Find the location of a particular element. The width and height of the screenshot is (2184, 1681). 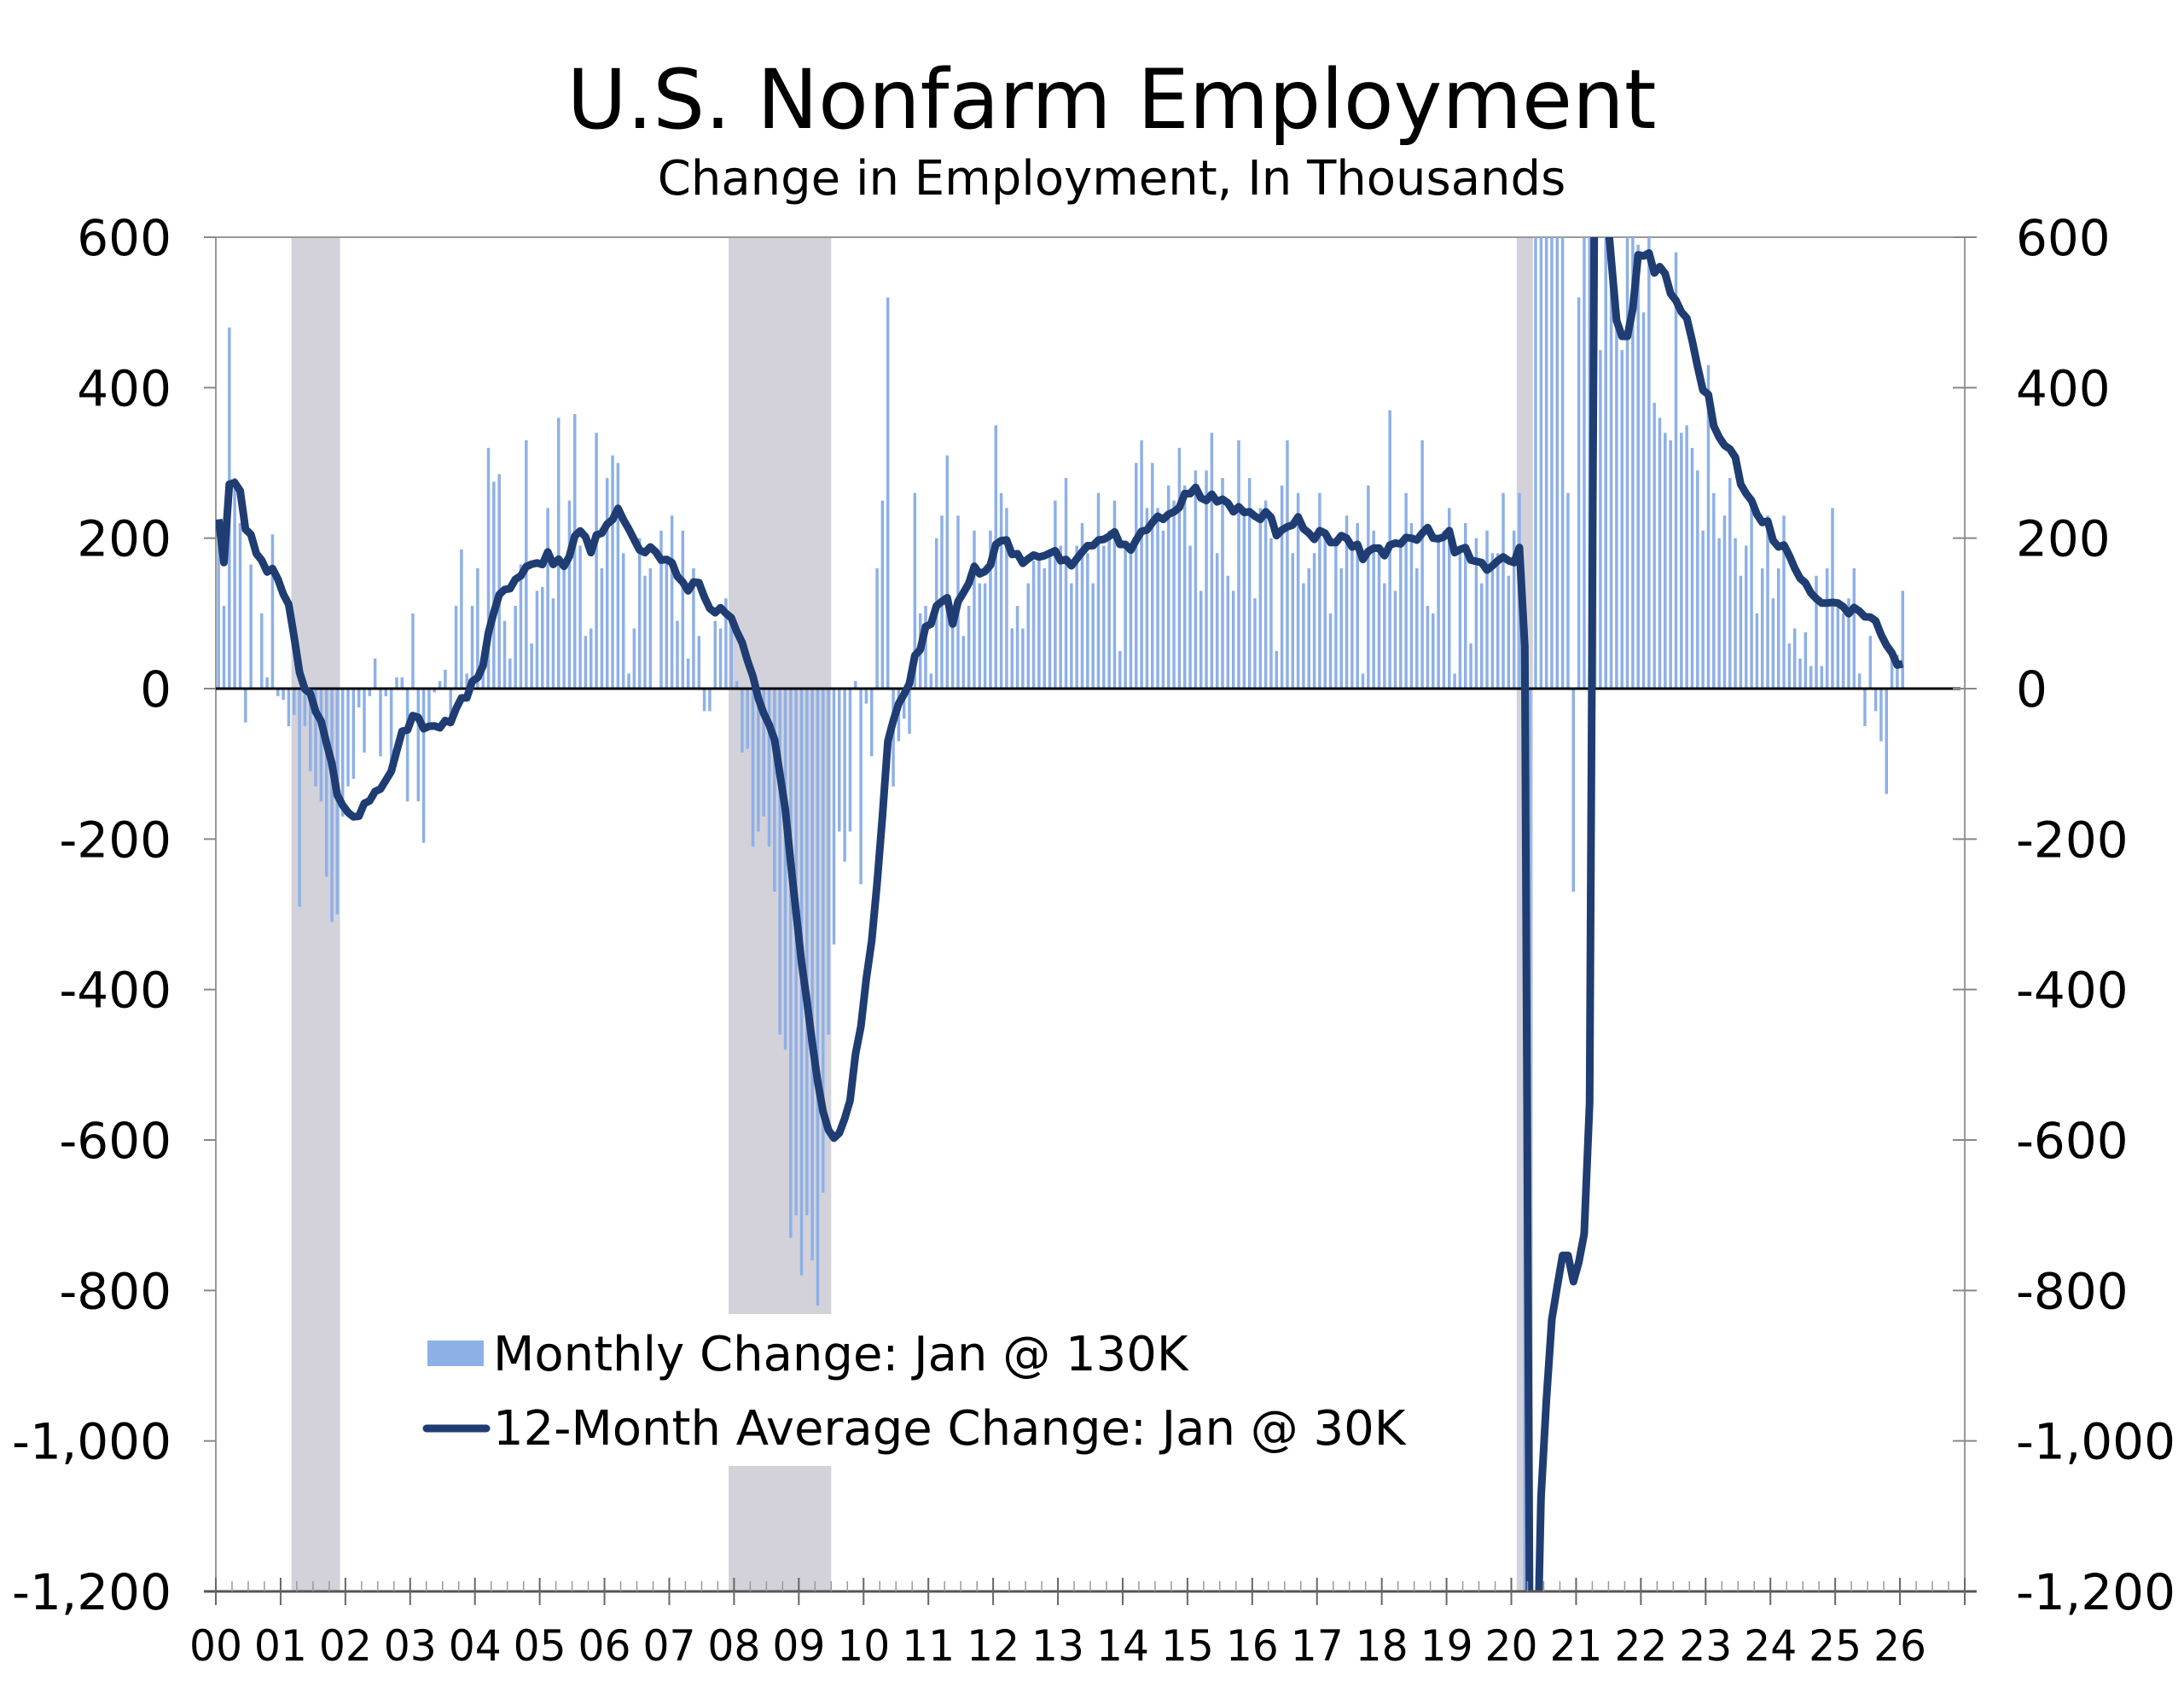

x-tick-label: 02 is located at coordinates (346, 1646).